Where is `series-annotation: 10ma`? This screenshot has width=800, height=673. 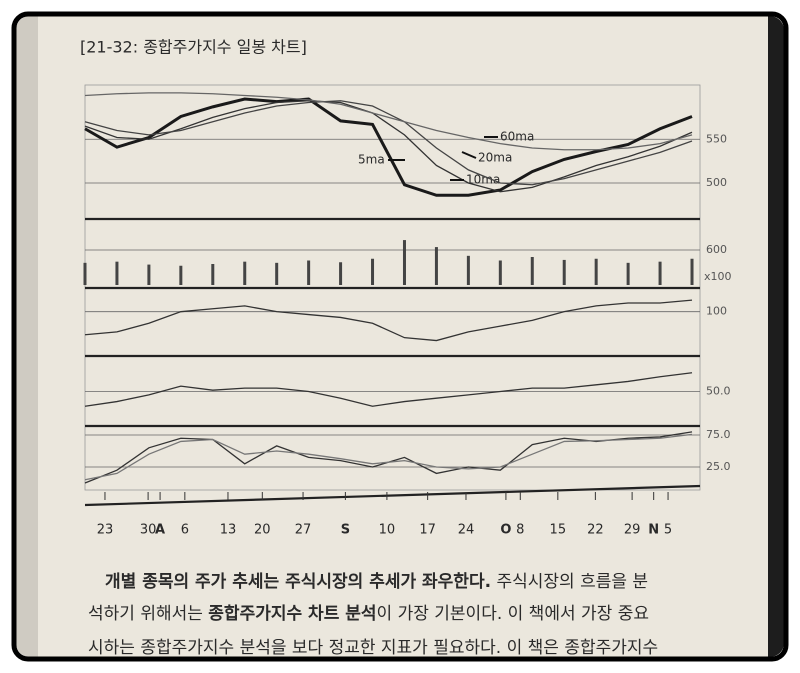 series-annotation: 10ma is located at coordinates (483, 180).